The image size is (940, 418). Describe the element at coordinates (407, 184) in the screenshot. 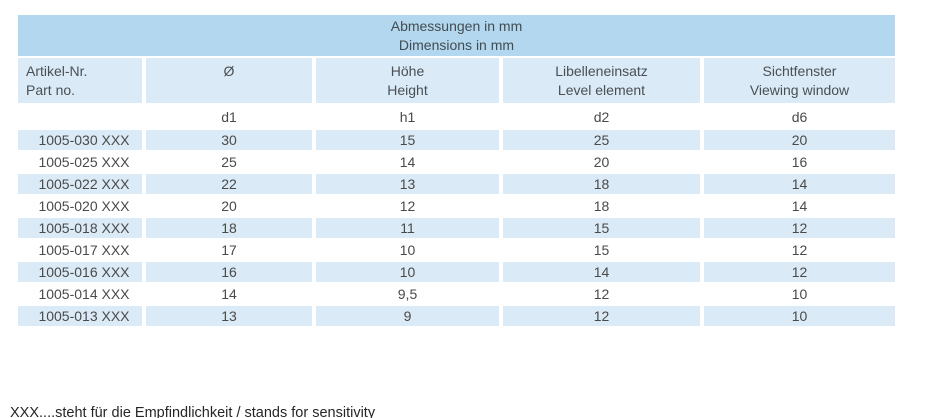

I see `h1-cell: 13` at that location.